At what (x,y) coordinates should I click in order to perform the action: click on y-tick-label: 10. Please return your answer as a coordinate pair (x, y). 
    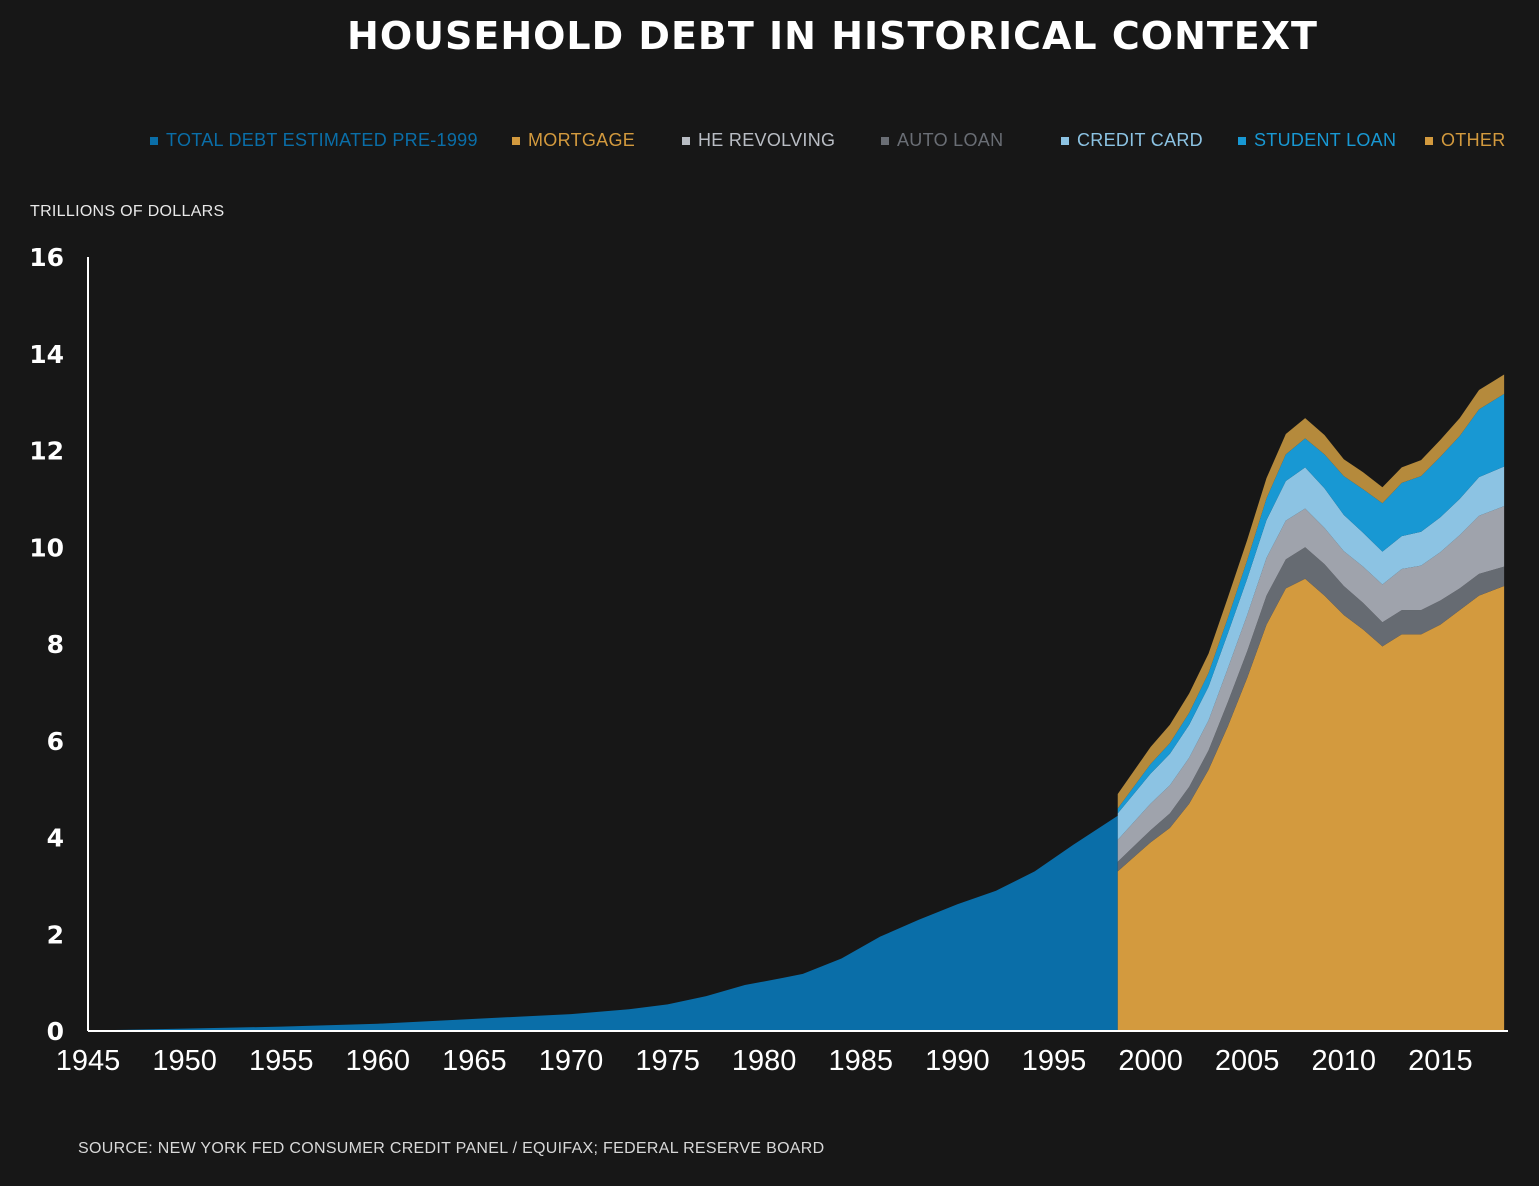
    Looking at the image, I should click on (46, 547).